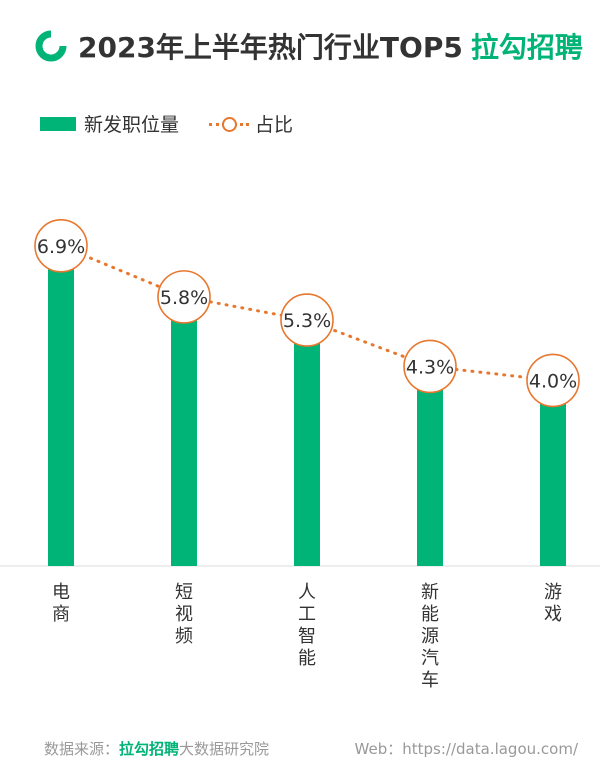 This screenshot has width=600, height=768. Describe the element at coordinates (526, 47) in the screenshot. I see `brand-name: 拉勾招聘` at that location.